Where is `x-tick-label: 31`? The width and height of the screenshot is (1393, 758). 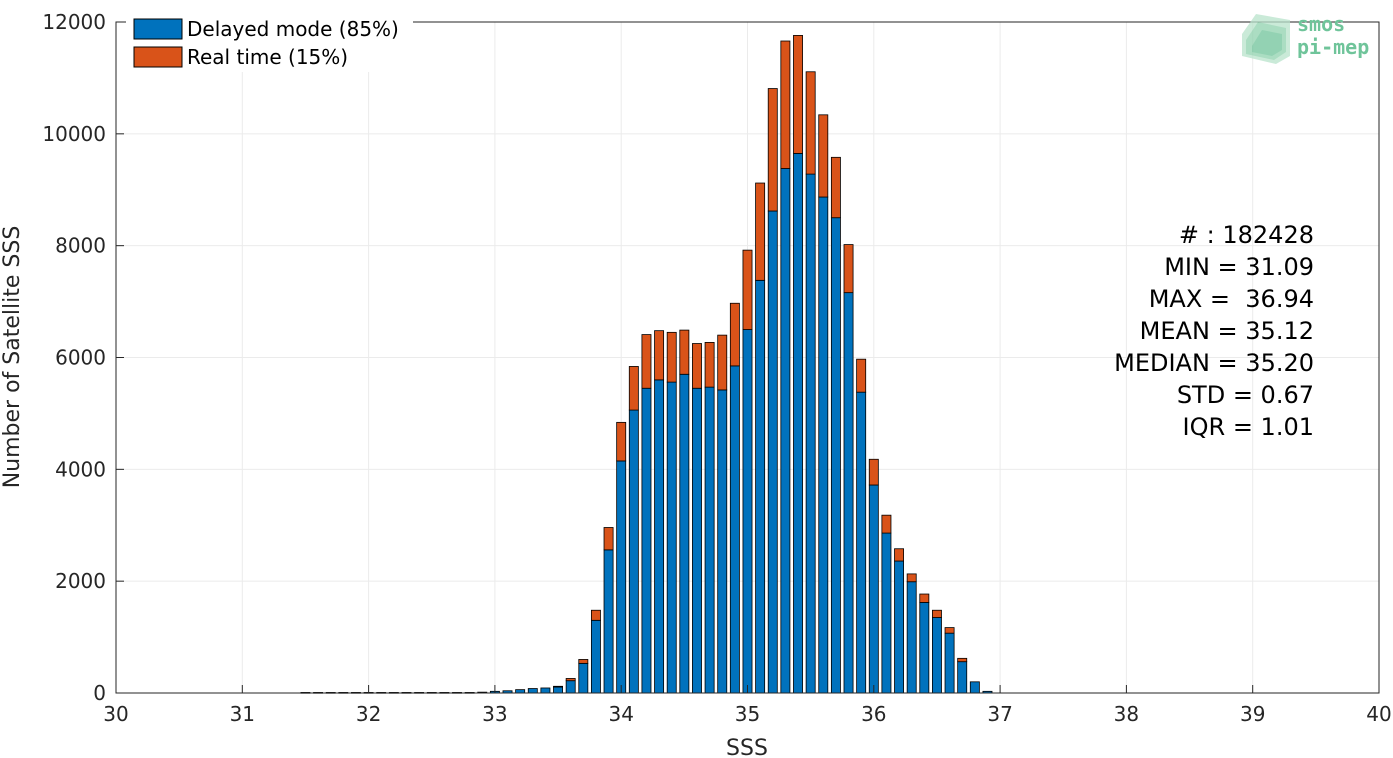 x-tick-label: 31 is located at coordinates (242, 714).